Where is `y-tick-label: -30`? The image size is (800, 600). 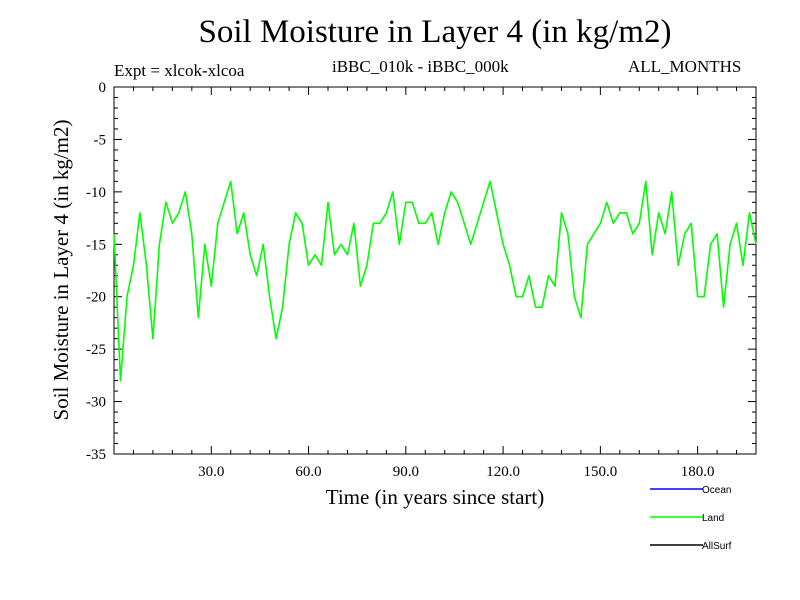 y-tick-label: -30 is located at coordinates (96, 403).